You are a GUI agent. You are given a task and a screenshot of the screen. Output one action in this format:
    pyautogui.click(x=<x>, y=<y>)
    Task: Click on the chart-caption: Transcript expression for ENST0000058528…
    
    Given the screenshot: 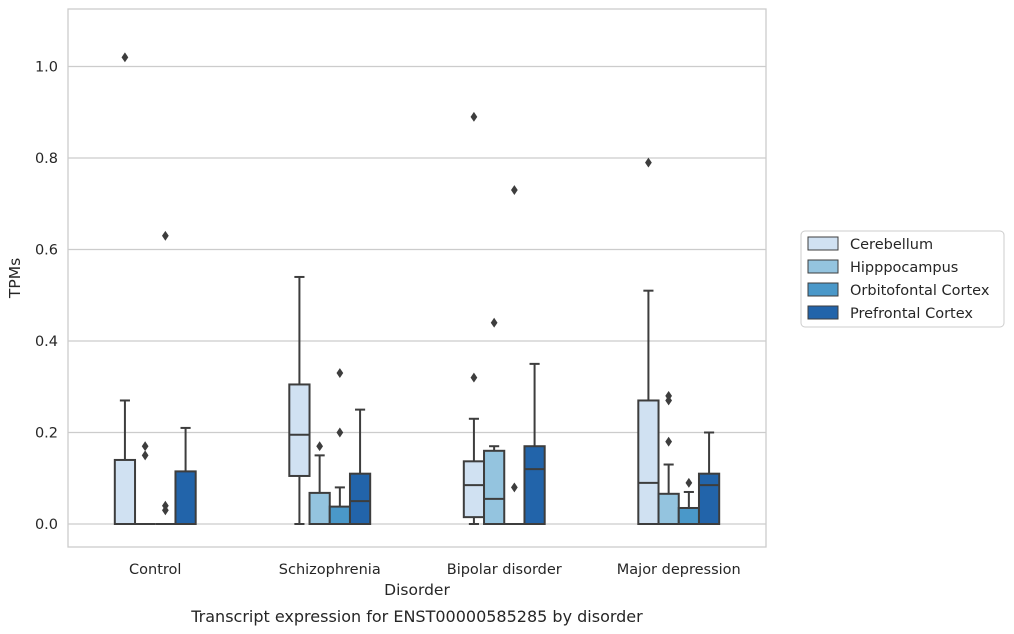 What is the action you would take?
    pyautogui.click(x=416, y=616)
    